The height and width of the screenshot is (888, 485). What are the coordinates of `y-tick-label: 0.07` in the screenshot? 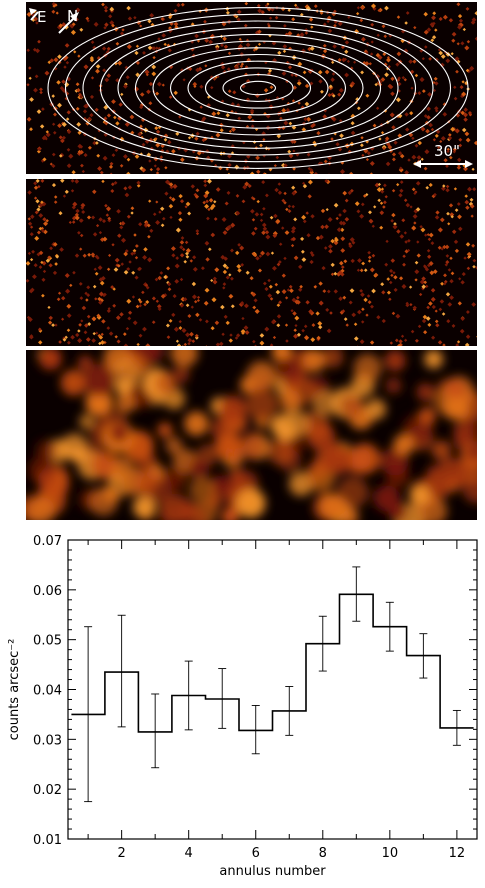 It's located at (47, 541).